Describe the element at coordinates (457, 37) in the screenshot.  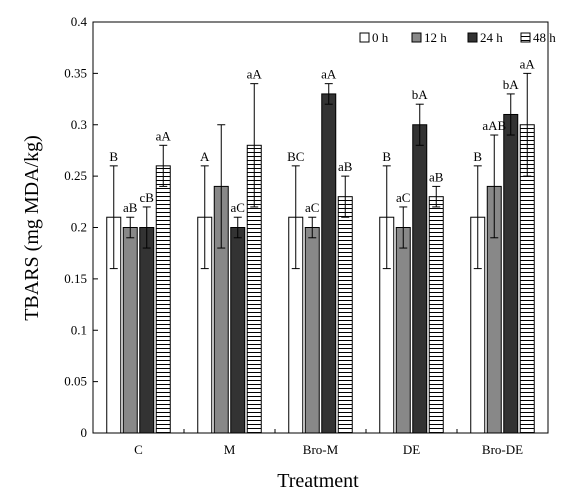
I see `legend: 0 h 12 h 24 h 48 h` at that location.